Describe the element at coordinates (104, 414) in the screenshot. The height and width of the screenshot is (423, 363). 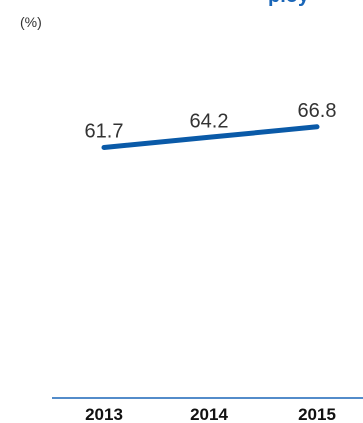
I see `x-tick-label: 2013` at that location.